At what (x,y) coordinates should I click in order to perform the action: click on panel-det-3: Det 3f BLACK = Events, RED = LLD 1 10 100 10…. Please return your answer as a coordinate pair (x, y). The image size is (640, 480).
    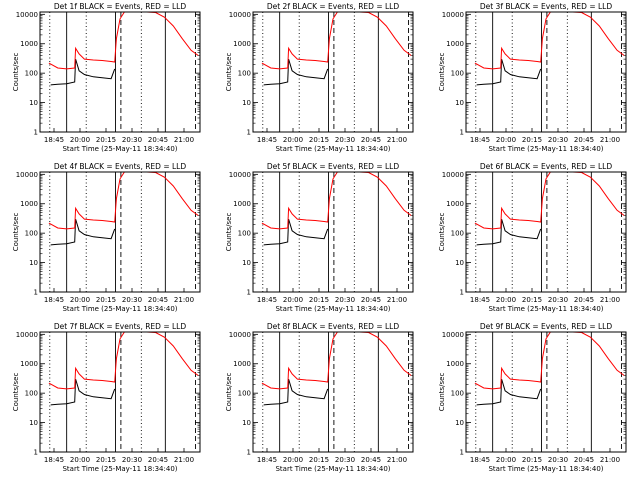
    Looking at the image, I should click on (532, 77).